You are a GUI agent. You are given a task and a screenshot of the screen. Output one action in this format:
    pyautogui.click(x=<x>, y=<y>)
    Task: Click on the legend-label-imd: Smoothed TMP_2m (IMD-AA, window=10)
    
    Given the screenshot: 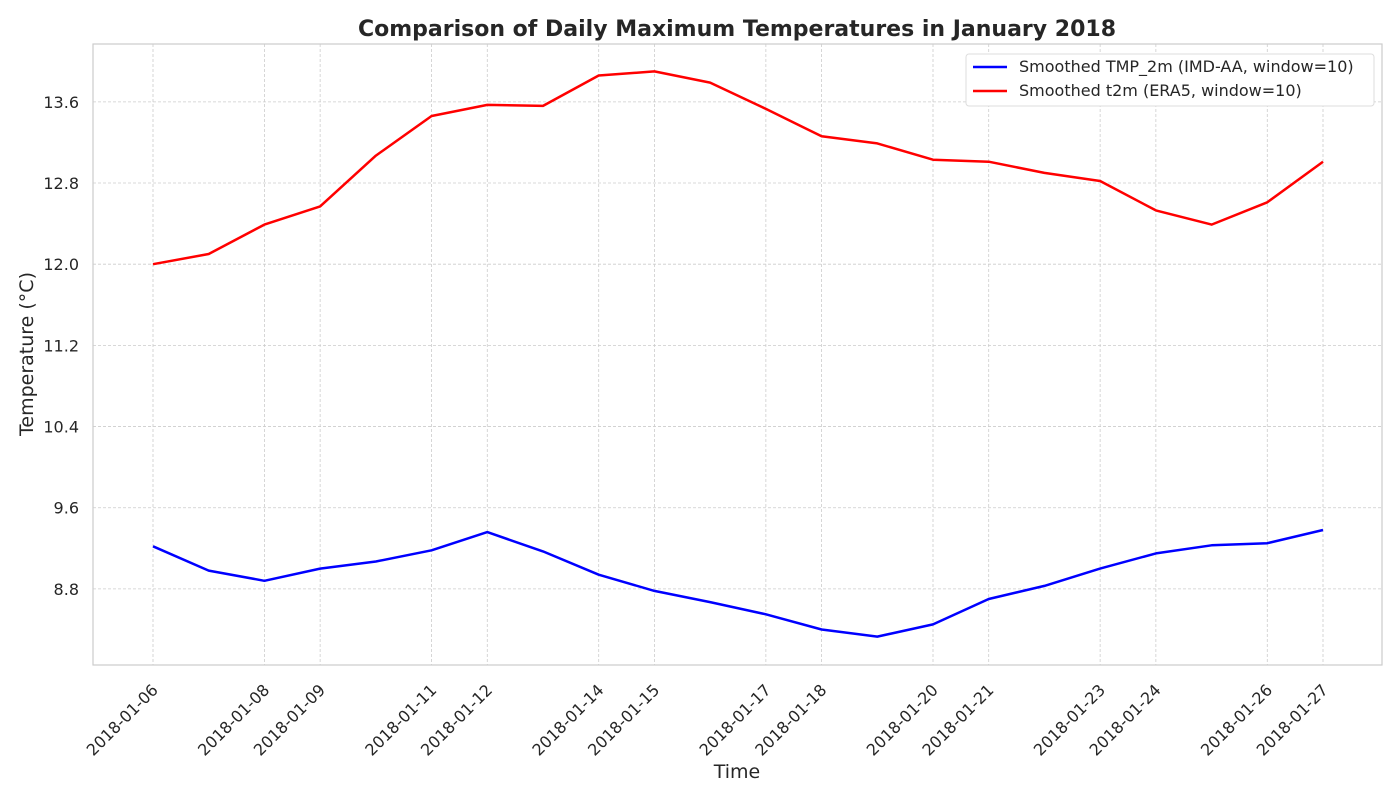 What is the action you would take?
    pyautogui.click(x=1186, y=67)
    